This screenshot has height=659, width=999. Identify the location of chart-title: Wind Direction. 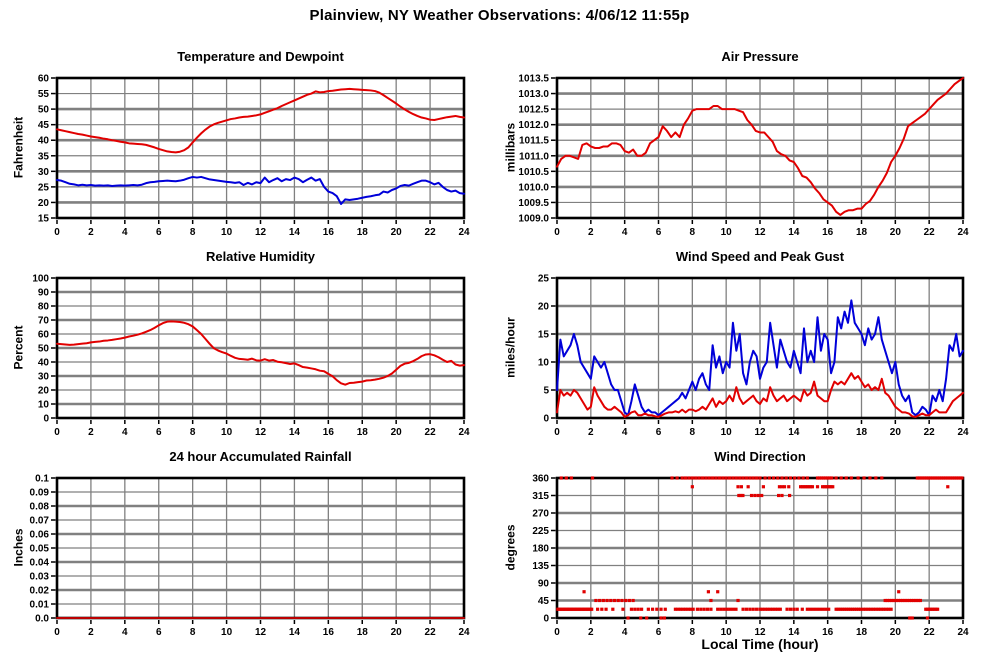
(760, 456).